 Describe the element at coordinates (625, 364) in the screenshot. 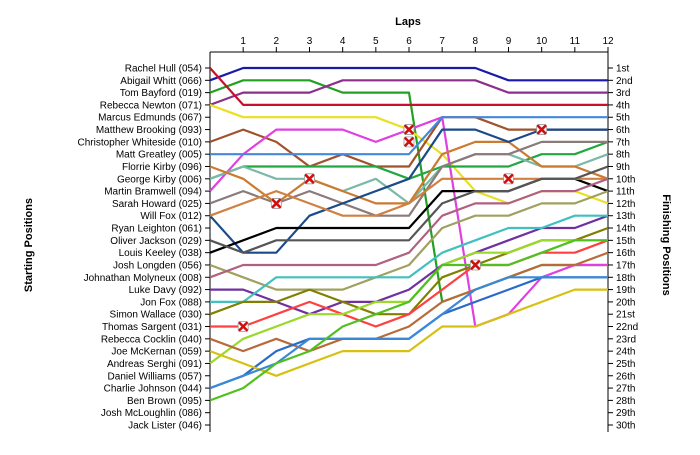

I see `finishing-position-label: 25th` at that location.